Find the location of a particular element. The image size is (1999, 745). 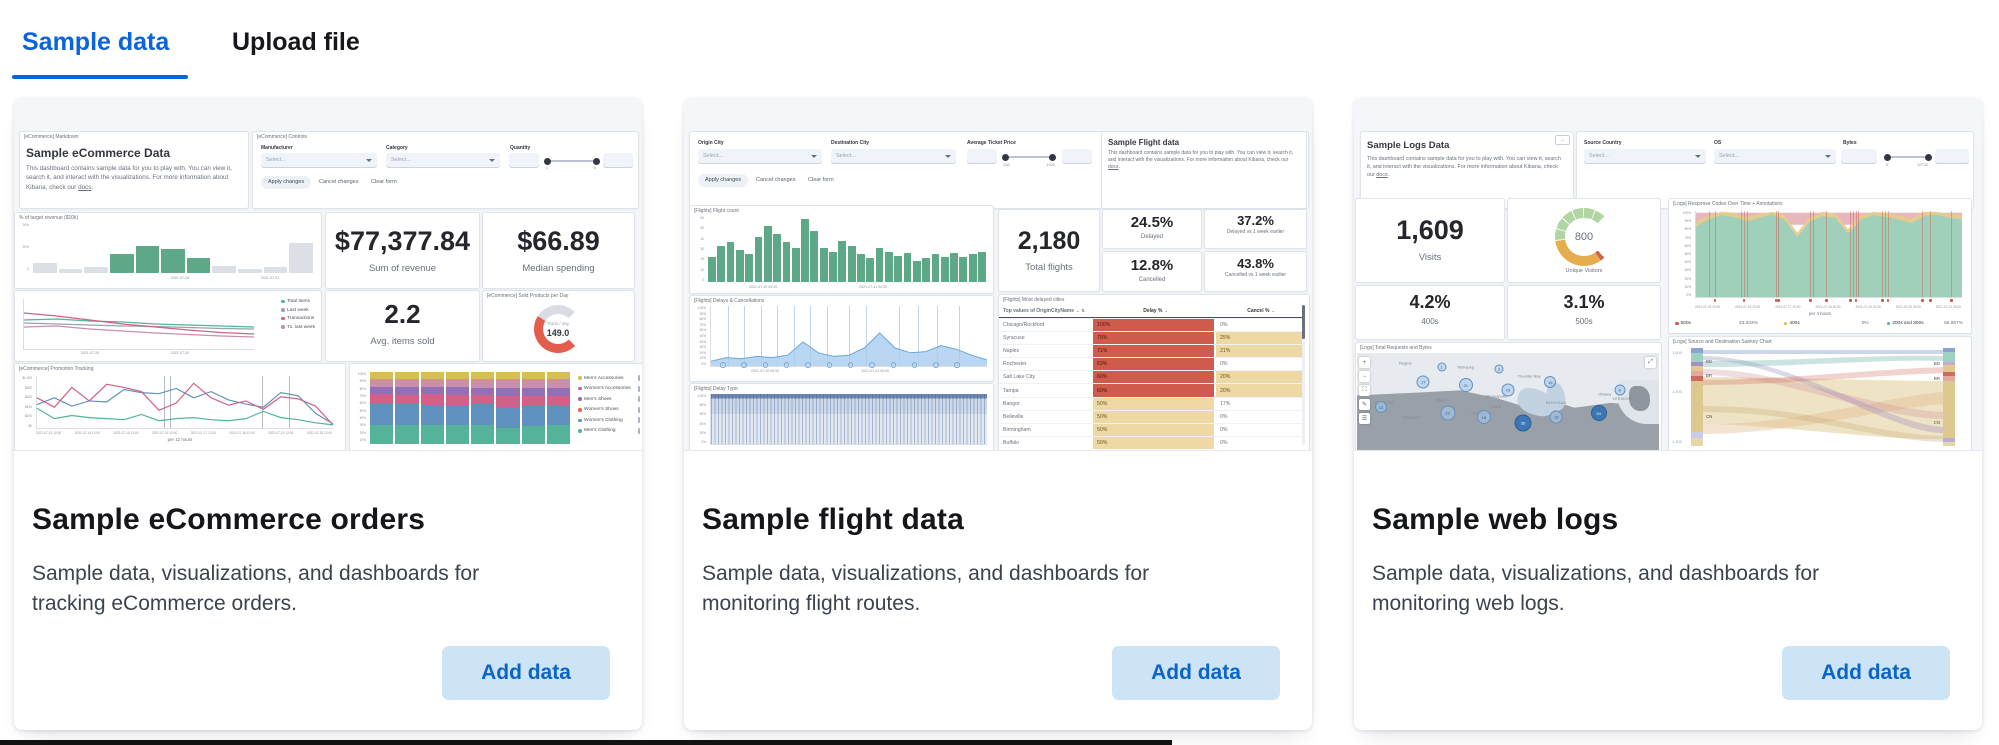

tick-label: 2021-07-26 is located at coordinates (90, 353).